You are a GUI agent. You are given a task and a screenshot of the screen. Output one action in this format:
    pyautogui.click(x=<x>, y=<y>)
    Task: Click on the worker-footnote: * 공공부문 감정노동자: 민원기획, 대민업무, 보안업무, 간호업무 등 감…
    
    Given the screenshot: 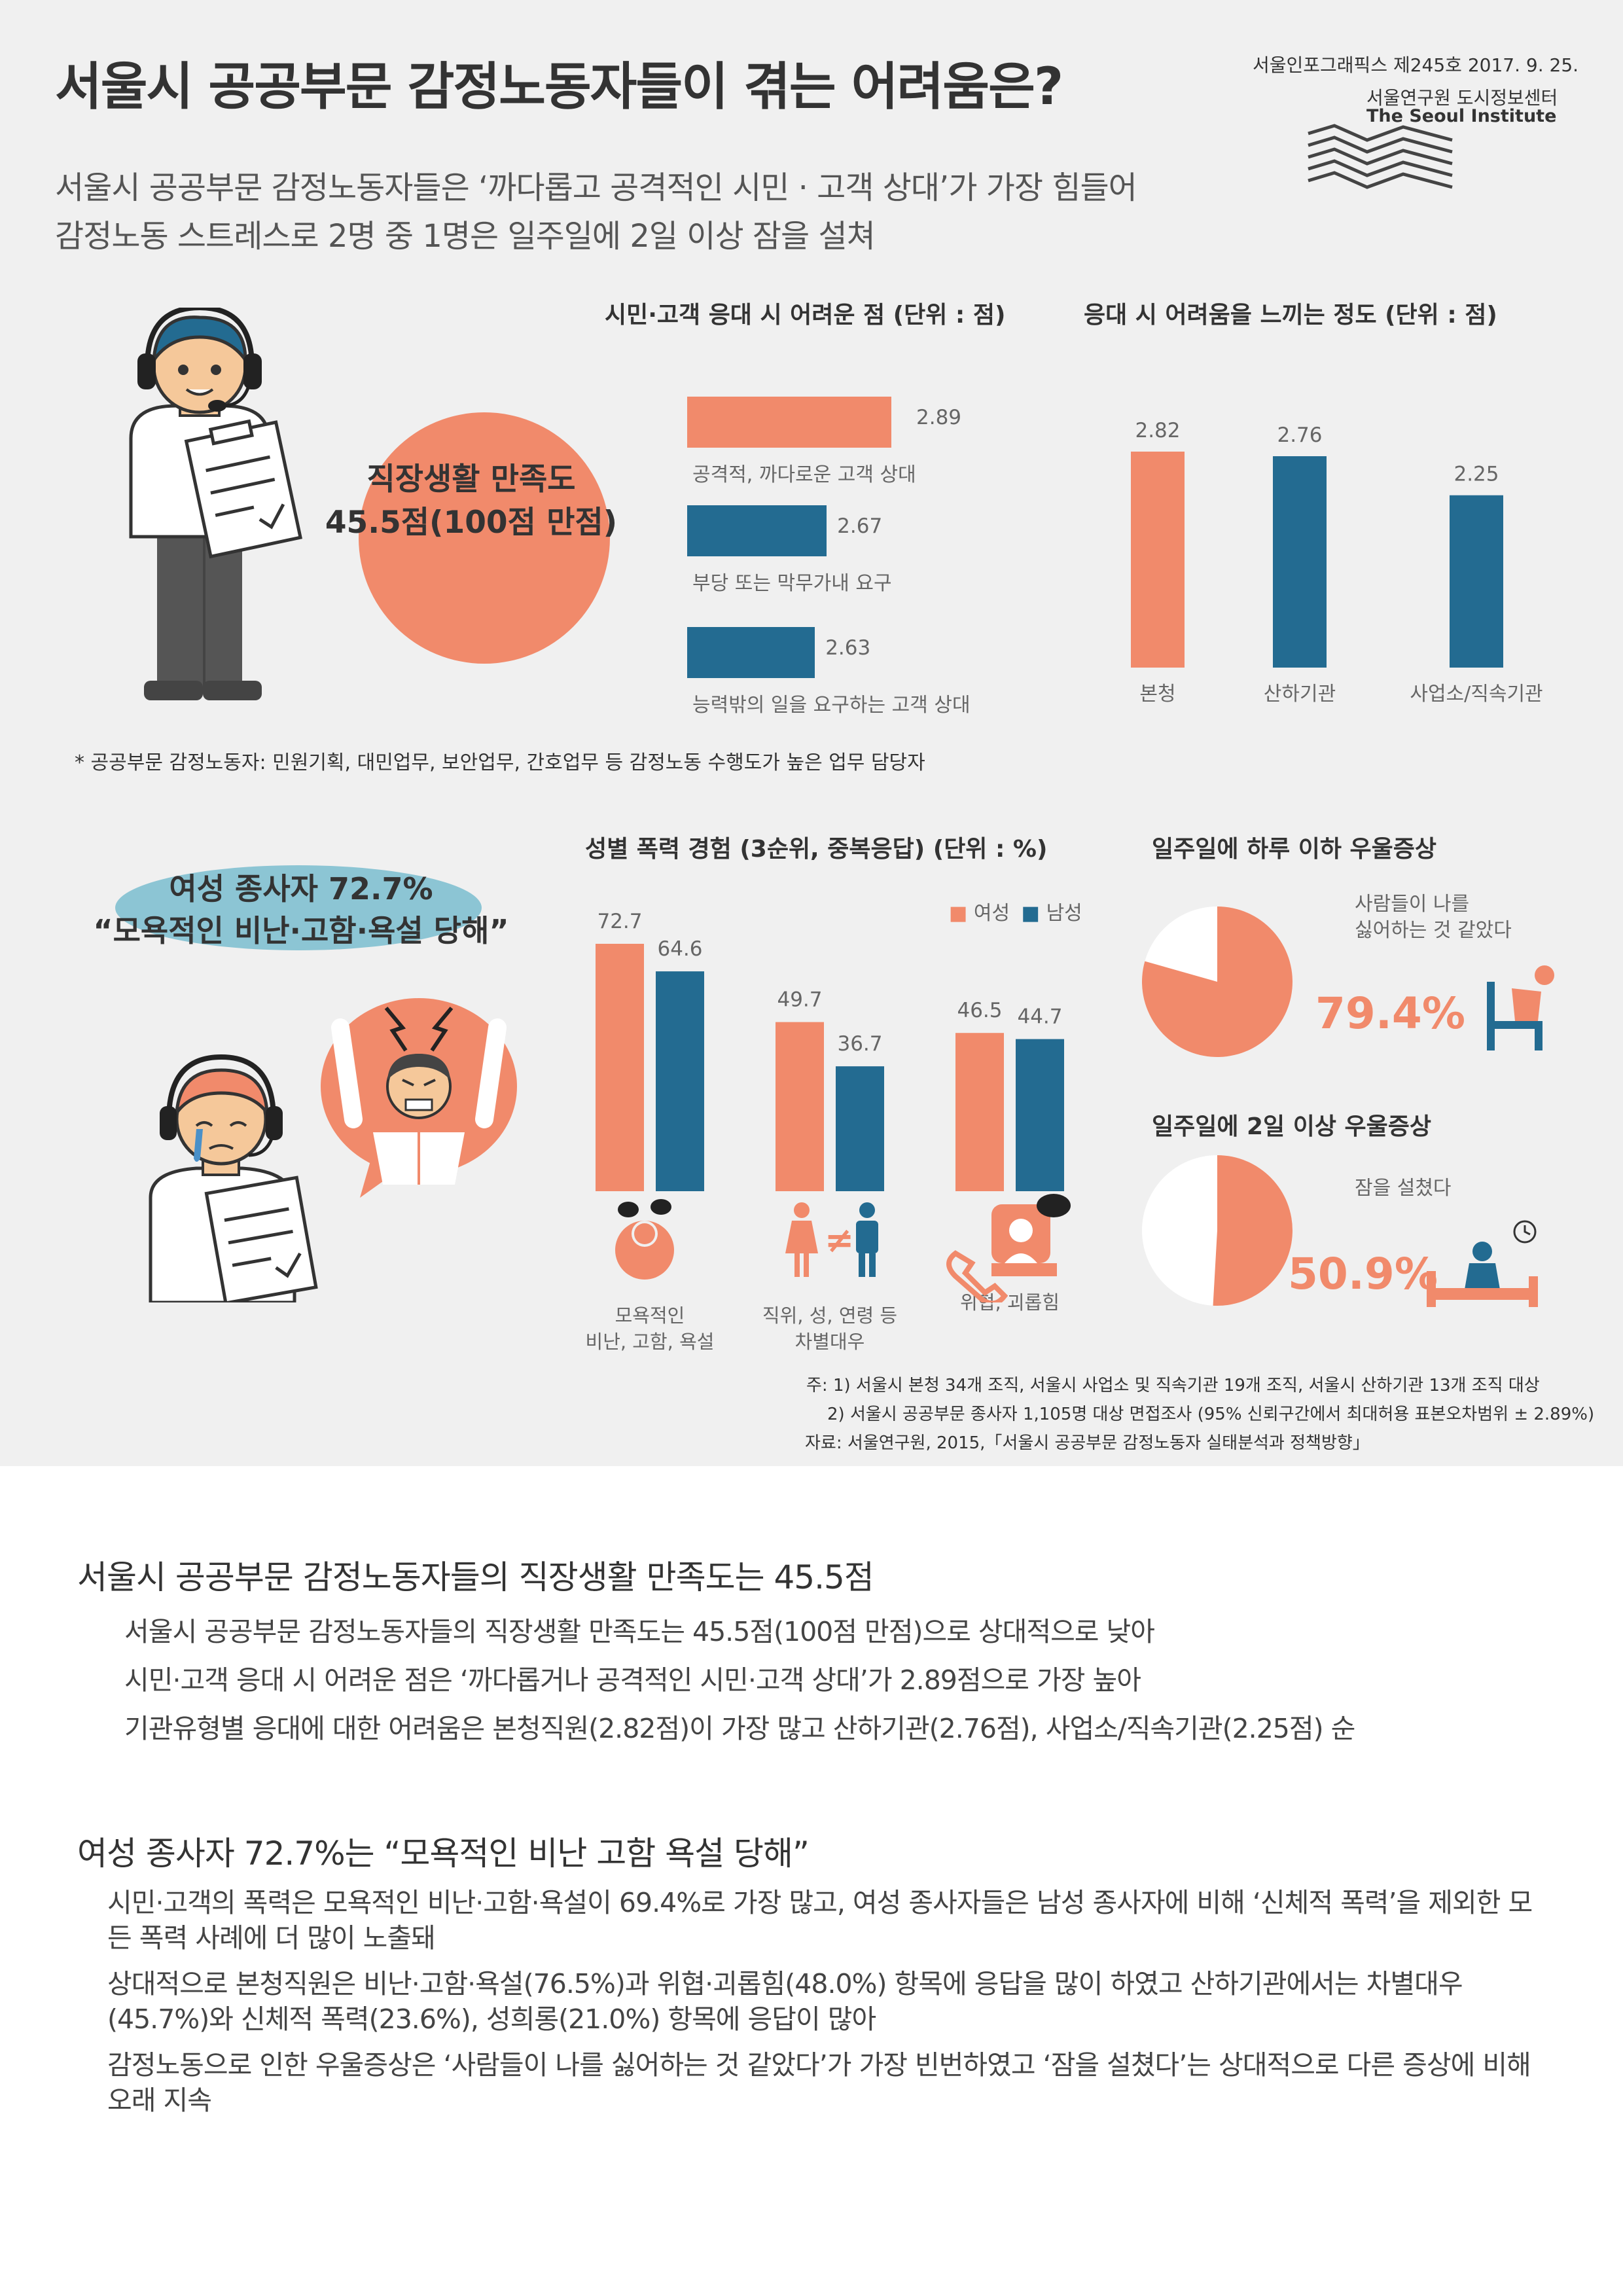 What is the action you would take?
    pyautogui.click(x=500, y=762)
    